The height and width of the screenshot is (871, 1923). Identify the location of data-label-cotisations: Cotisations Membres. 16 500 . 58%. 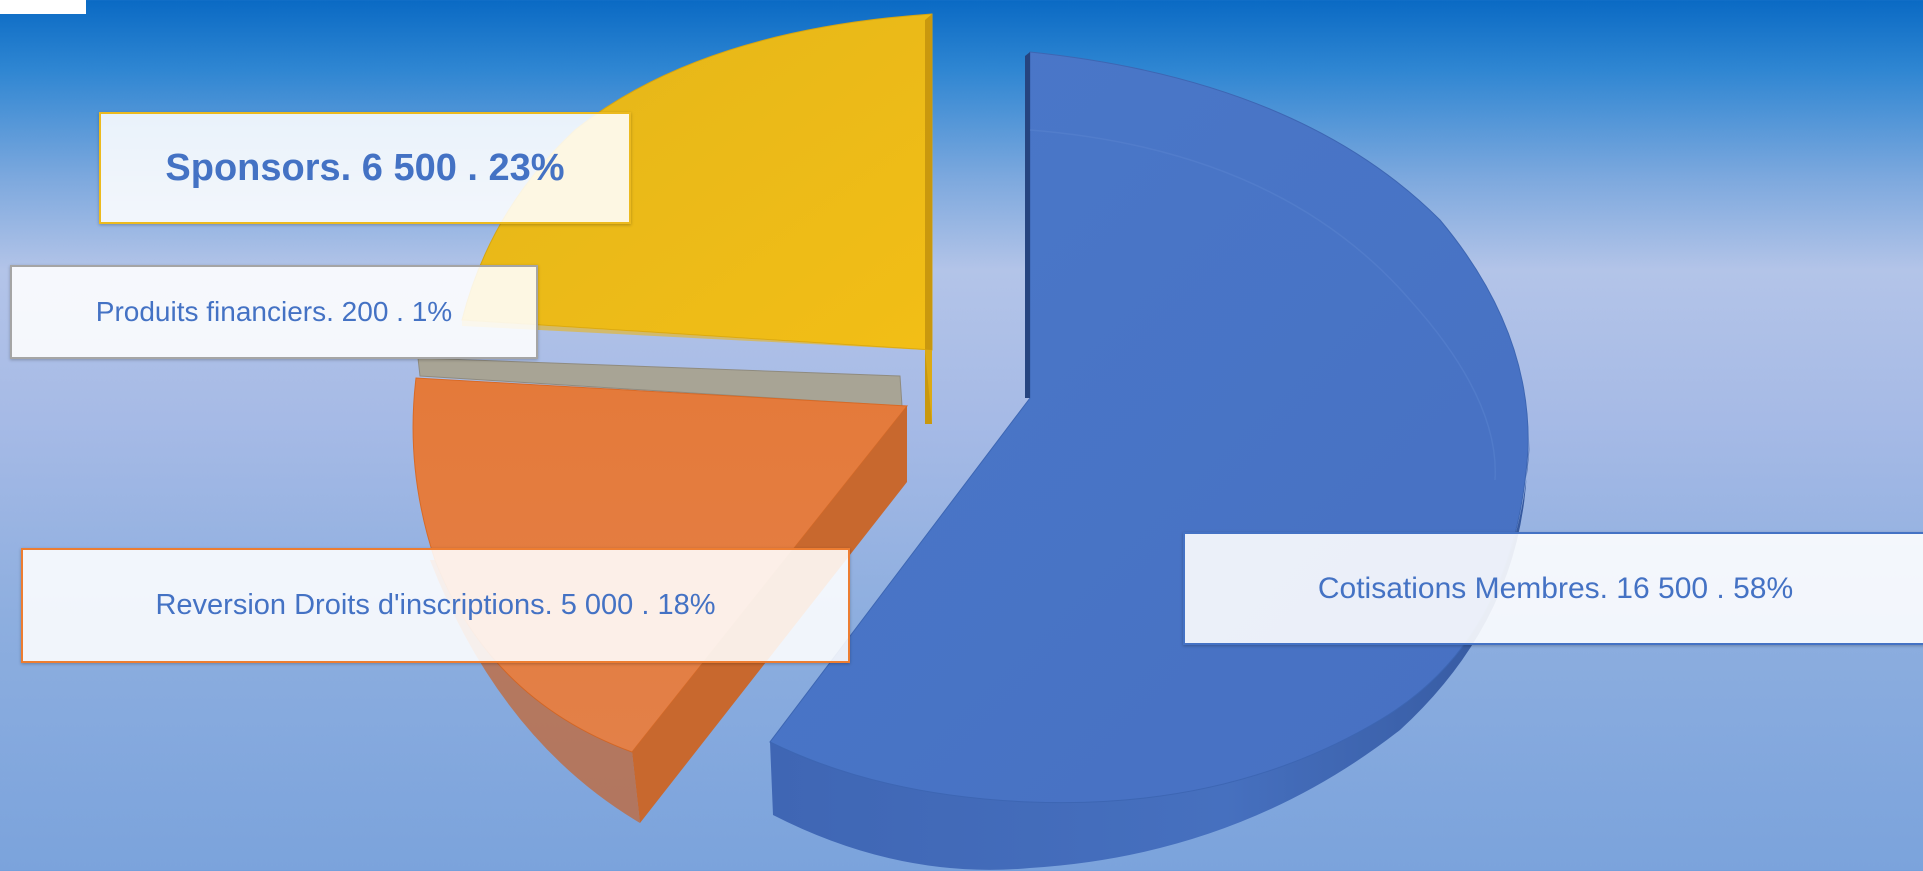
(1553, 588).